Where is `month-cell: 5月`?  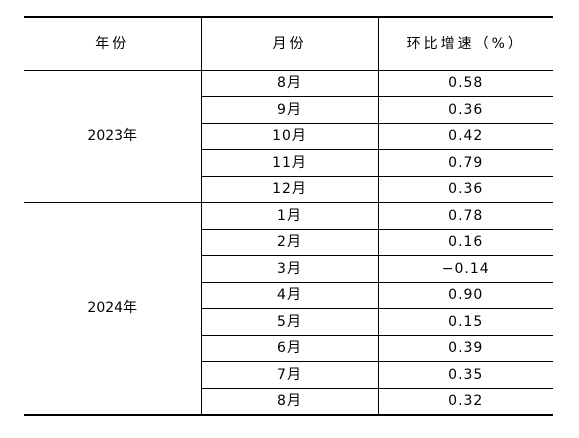 month-cell: 5月 is located at coordinates (289, 322).